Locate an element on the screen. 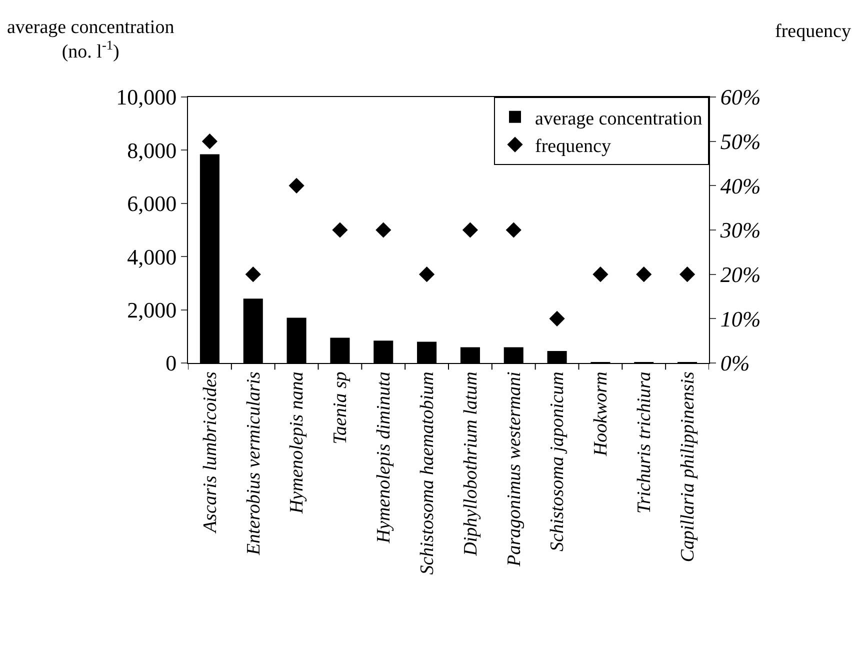 Image resolution: width=857 pixels, height=656 pixels. x-tick-label: Capillaria philippinensis is located at coordinates (687, 467).